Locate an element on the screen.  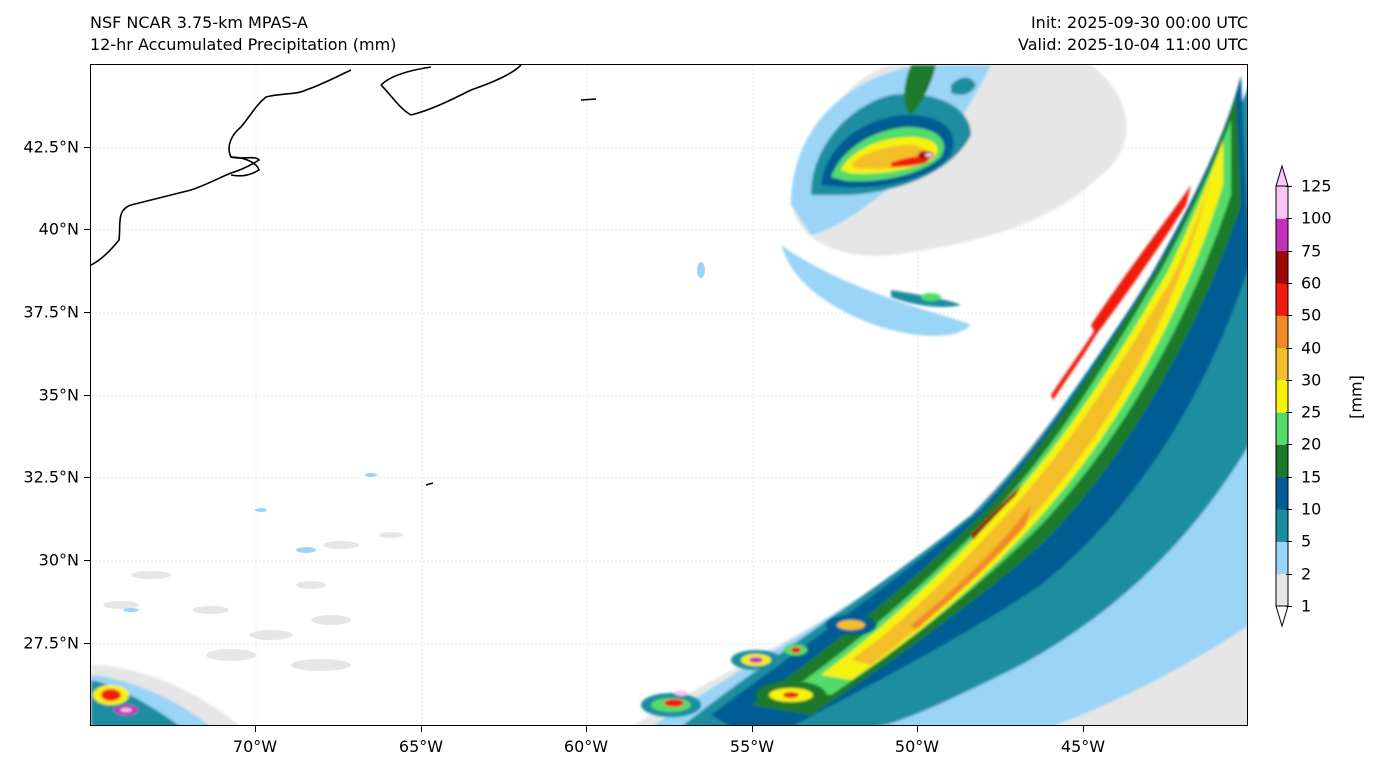
field-name: 12-hr Accumulated Precipitation (mm) is located at coordinates (243, 44).